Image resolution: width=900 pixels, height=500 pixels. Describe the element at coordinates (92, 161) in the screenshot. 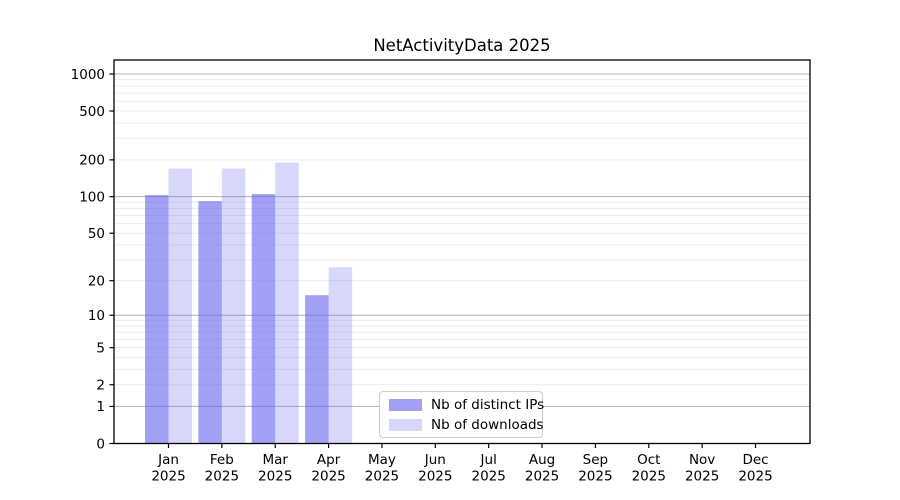

I see `y-tick-label: 200` at that location.